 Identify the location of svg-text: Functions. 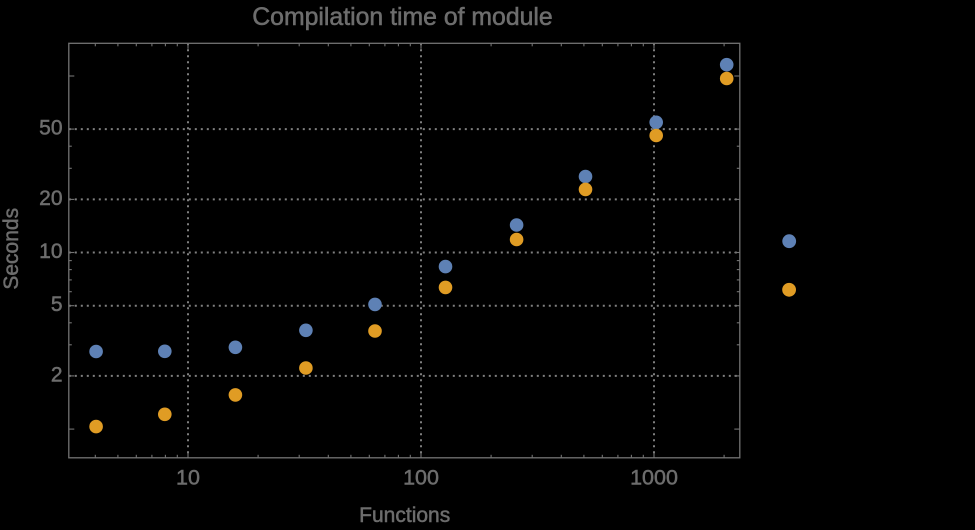
(404, 514).